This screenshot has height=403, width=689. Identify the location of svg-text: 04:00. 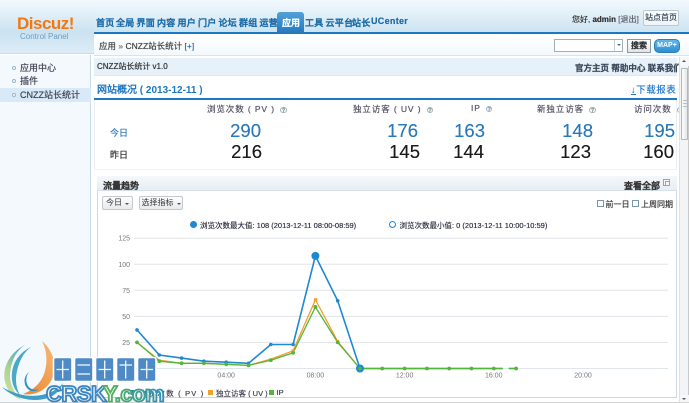
(226, 376).